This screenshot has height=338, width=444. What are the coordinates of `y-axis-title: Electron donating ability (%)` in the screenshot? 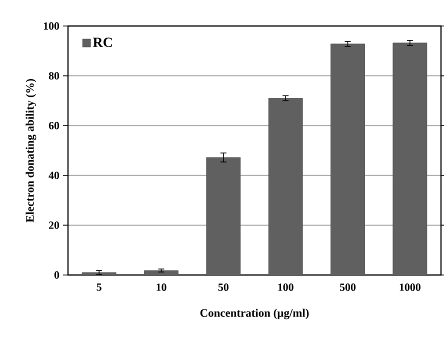 It's located at (31, 150).